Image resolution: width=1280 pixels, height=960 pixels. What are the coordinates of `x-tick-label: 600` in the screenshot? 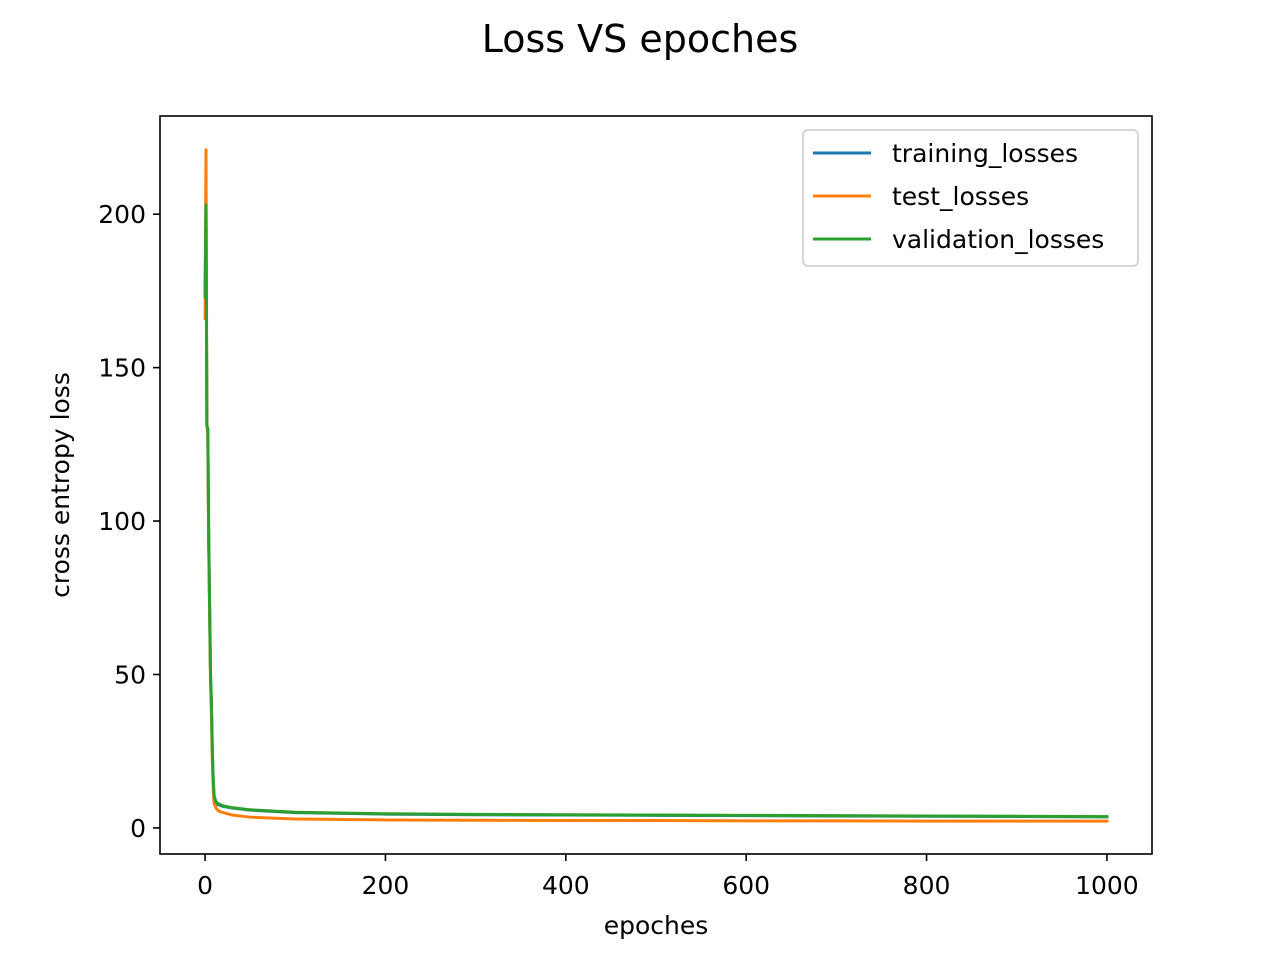 It's located at (746, 885).